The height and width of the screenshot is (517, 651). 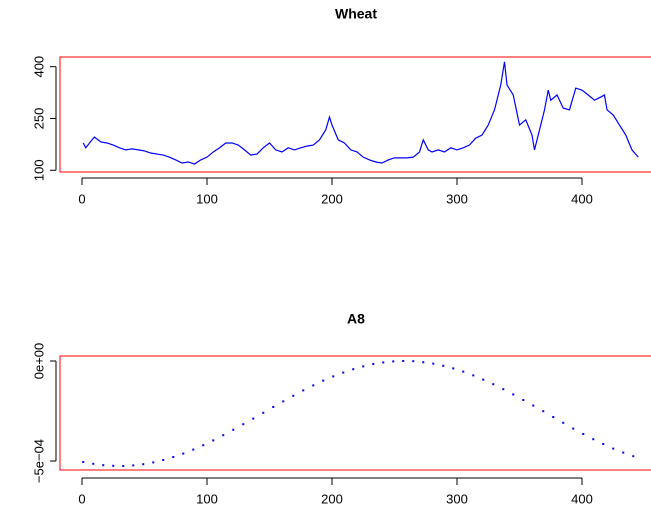 What do you see at coordinates (38, 119) in the screenshot?
I see `y-tick-label: 250` at bounding box center [38, 119].